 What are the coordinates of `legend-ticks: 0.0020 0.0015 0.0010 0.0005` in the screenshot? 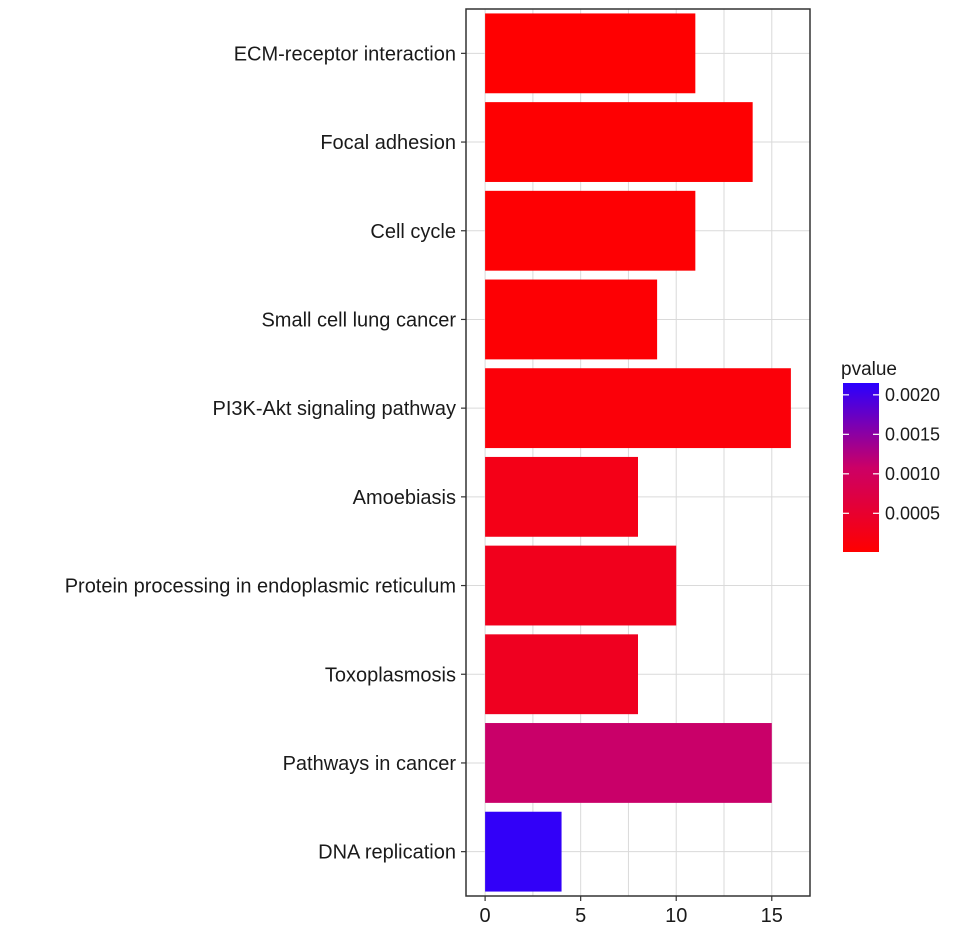 It's located at (891, 454).